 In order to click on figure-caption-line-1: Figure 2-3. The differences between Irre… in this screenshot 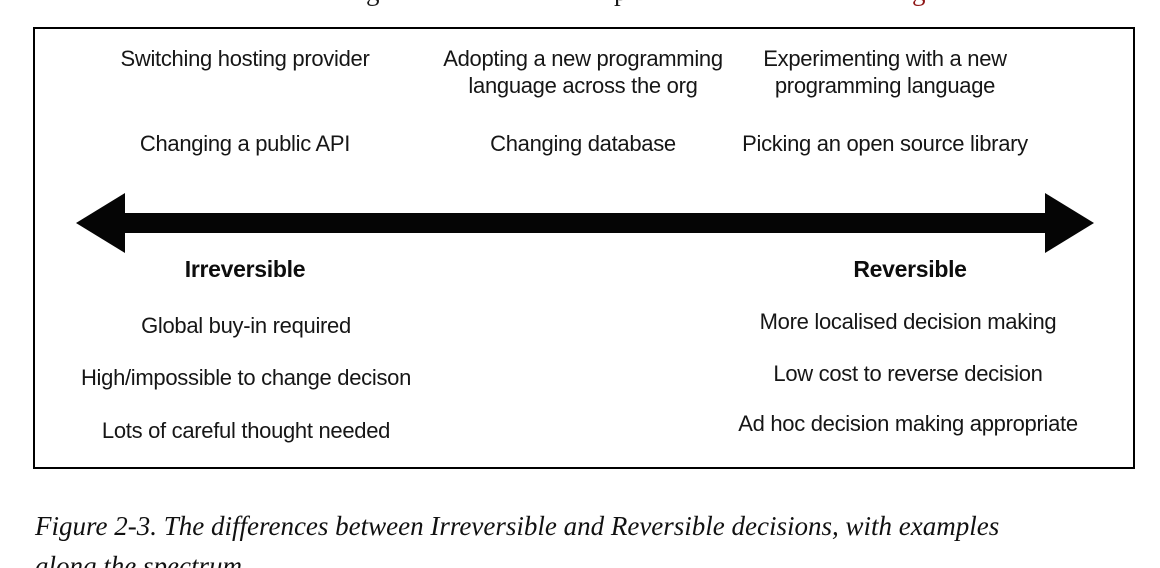, I will do `click(517, 526)`.